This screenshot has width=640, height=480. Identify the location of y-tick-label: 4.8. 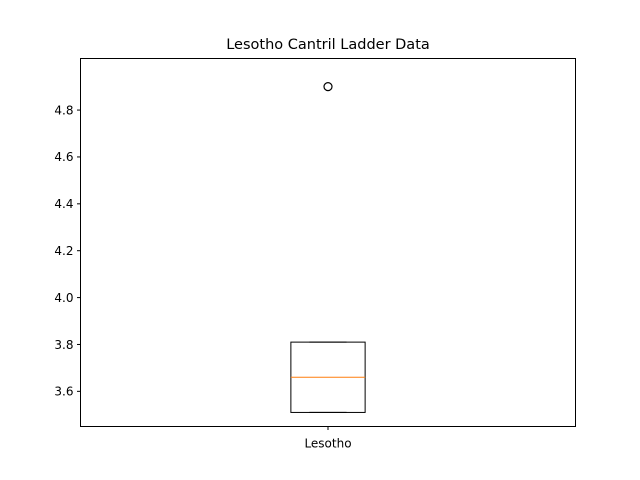
(63, 110).